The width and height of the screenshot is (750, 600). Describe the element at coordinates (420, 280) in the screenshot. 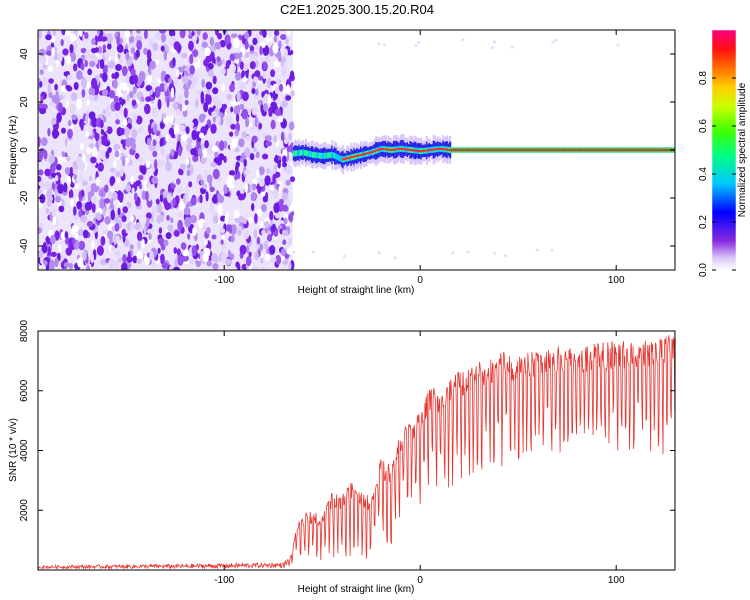

I see `spectrogram-xtick-label: 0` at that location.